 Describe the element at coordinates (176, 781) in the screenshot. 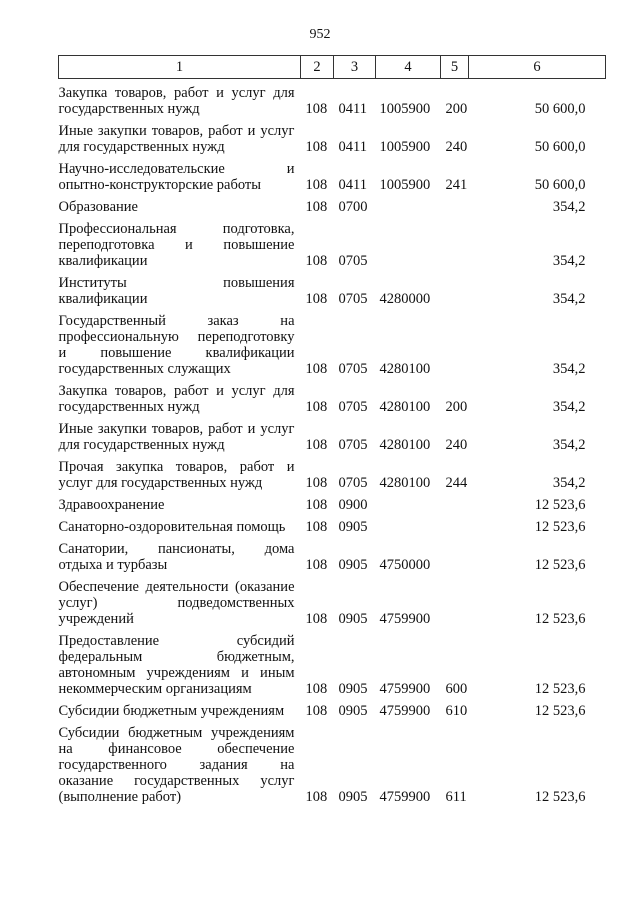

I see `description-line: оказание государственных услуг` at that location.